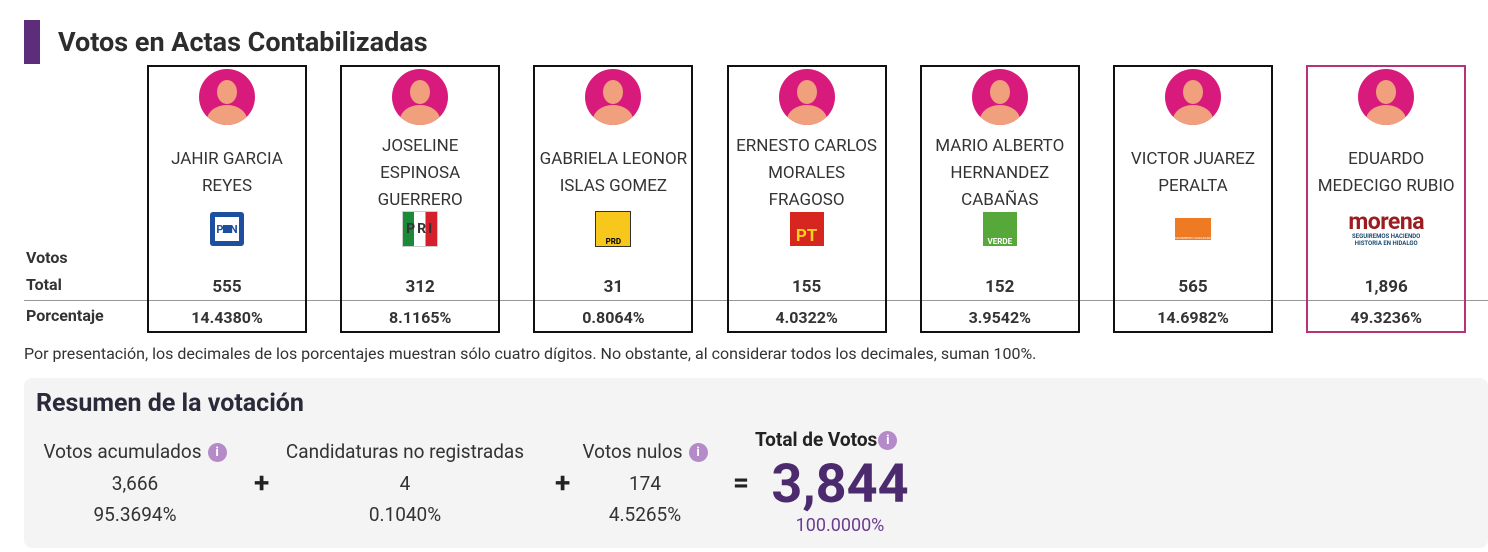 The height and width of the screenshot is (552, 1488). I want to click on party-logo: PRI, so click(420, 229).